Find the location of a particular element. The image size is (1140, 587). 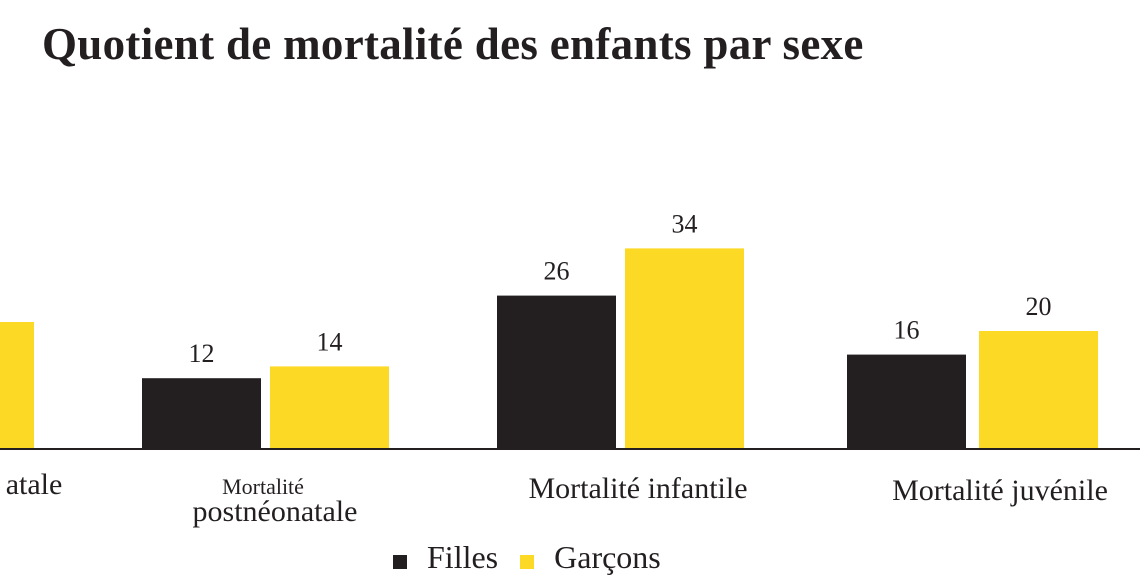

category-label-1-line2: postnéonatale is located at coordinates (275, 511).